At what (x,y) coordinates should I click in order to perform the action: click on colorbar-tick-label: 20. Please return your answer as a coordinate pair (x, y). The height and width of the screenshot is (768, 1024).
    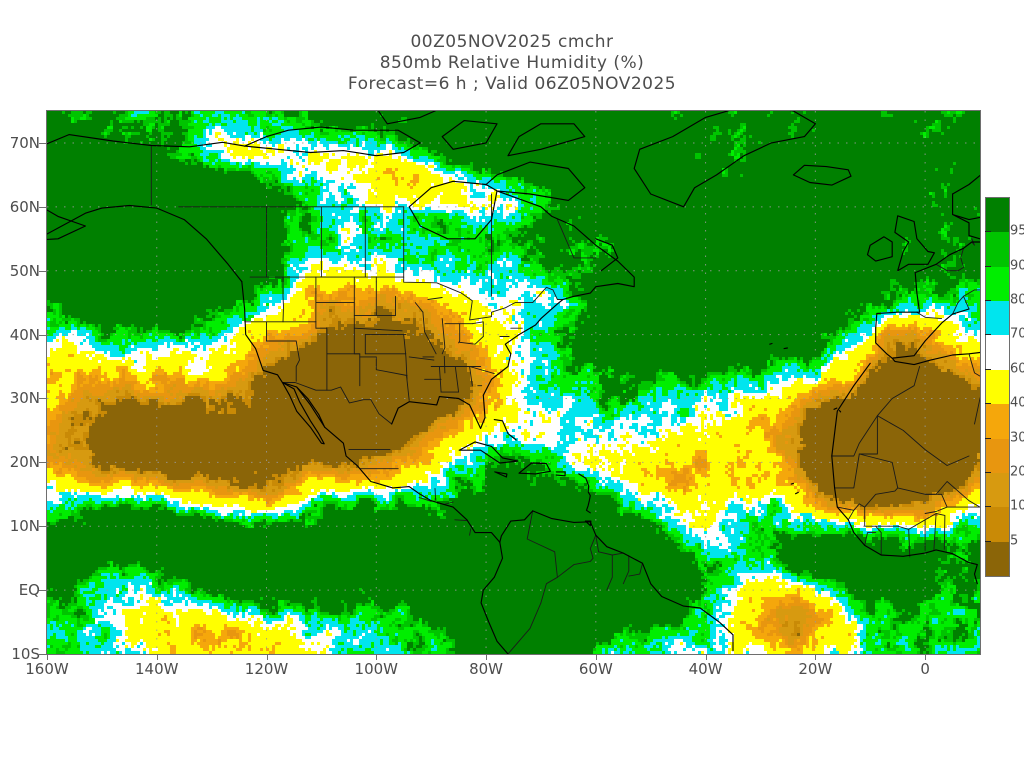
    Looking at the image, I should click on (1017, 472).